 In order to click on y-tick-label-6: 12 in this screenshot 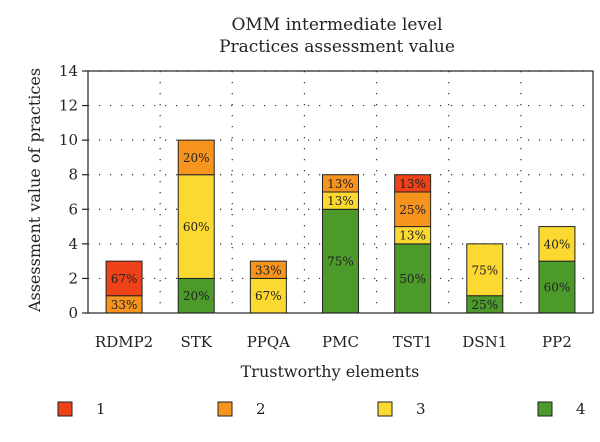, I will do `click(68, 106)`.